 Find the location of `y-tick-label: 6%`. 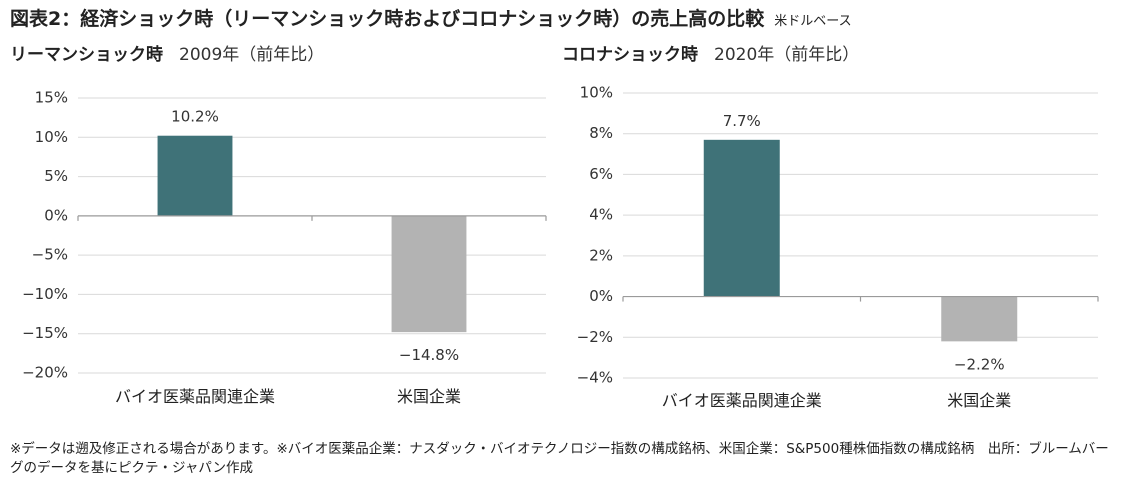

y-tick-label: 6% is located at coordinates (601, 174).